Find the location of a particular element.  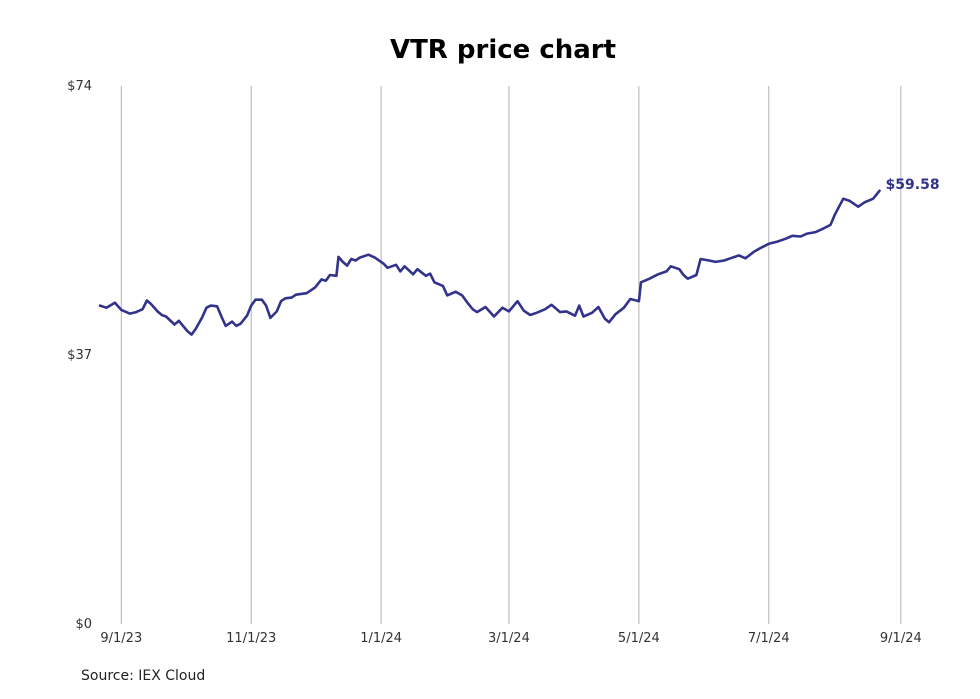

x-tick-label: 3/1/24 is located at coordinates (509, 638).